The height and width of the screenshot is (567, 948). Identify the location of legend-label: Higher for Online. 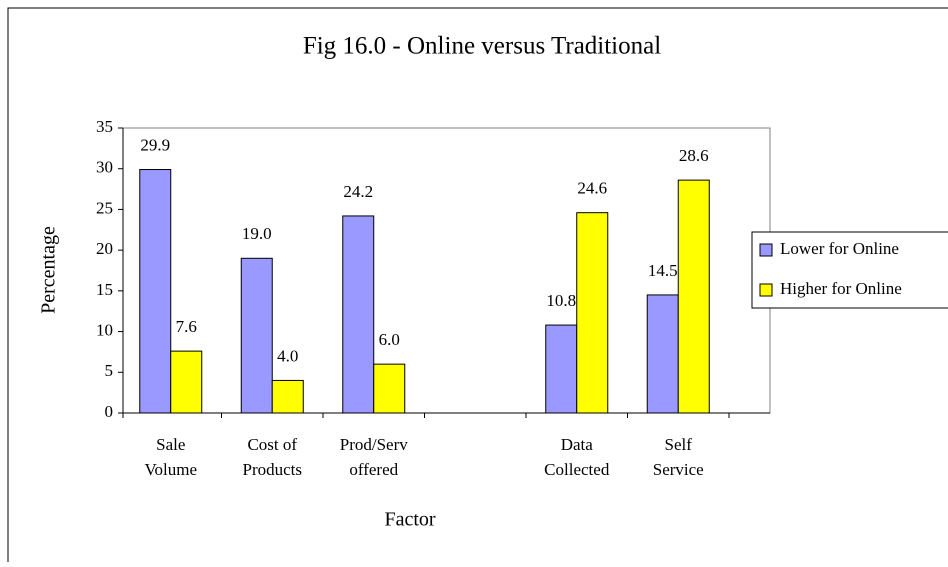
(841, 288).